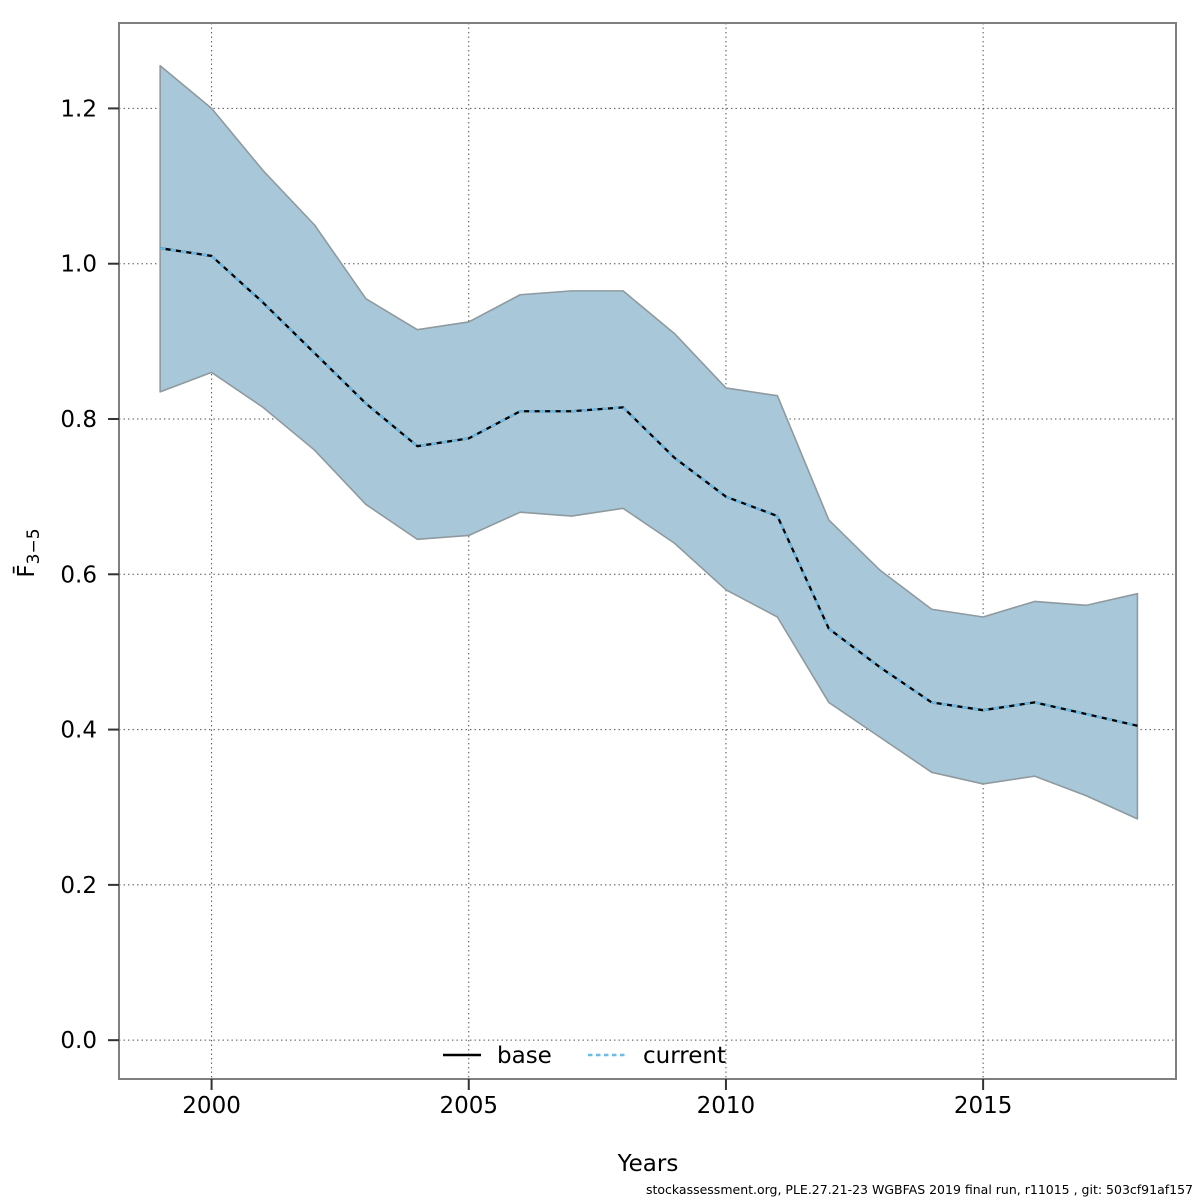 This screenshot has height=1200, width=1200. What do you see at coordinates (78, 265) in the screenshot?
I see `y-tick-label: 1.0` at bounding box center [78, 265].